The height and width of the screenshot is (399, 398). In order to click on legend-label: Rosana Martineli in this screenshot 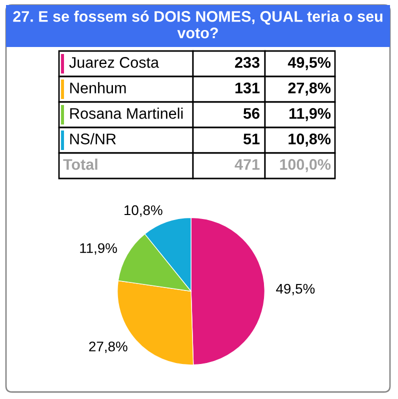, I will do `click(126, 113)`.